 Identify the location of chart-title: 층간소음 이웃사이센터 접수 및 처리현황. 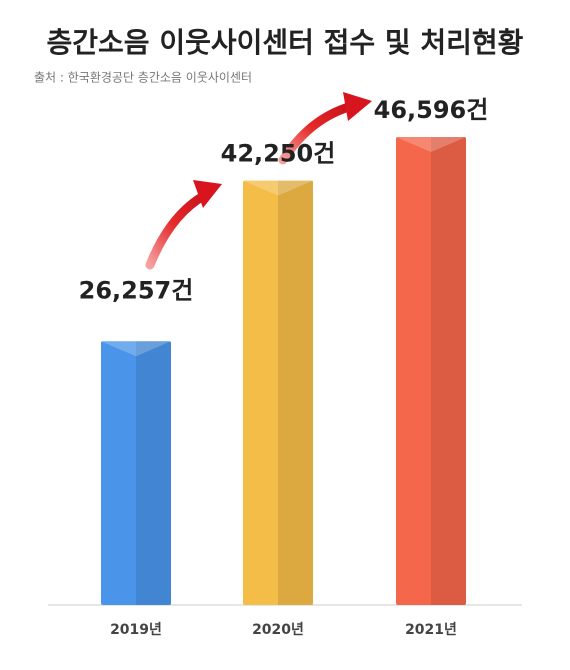
(285, 42).